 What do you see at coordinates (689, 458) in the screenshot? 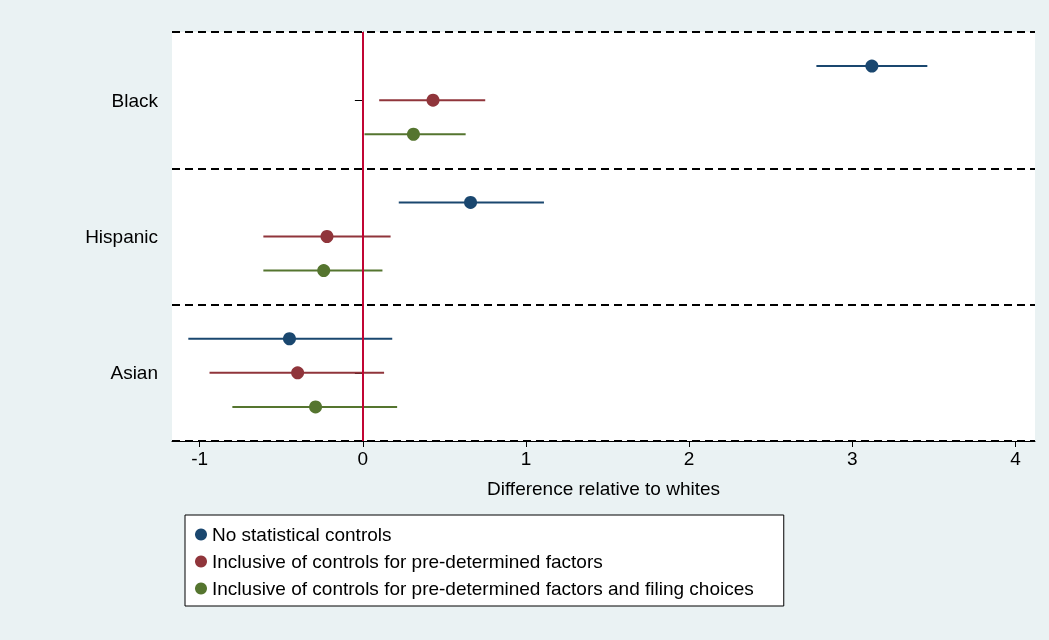
I see `x-tick-label: 2` at bounding box center [689, 458].